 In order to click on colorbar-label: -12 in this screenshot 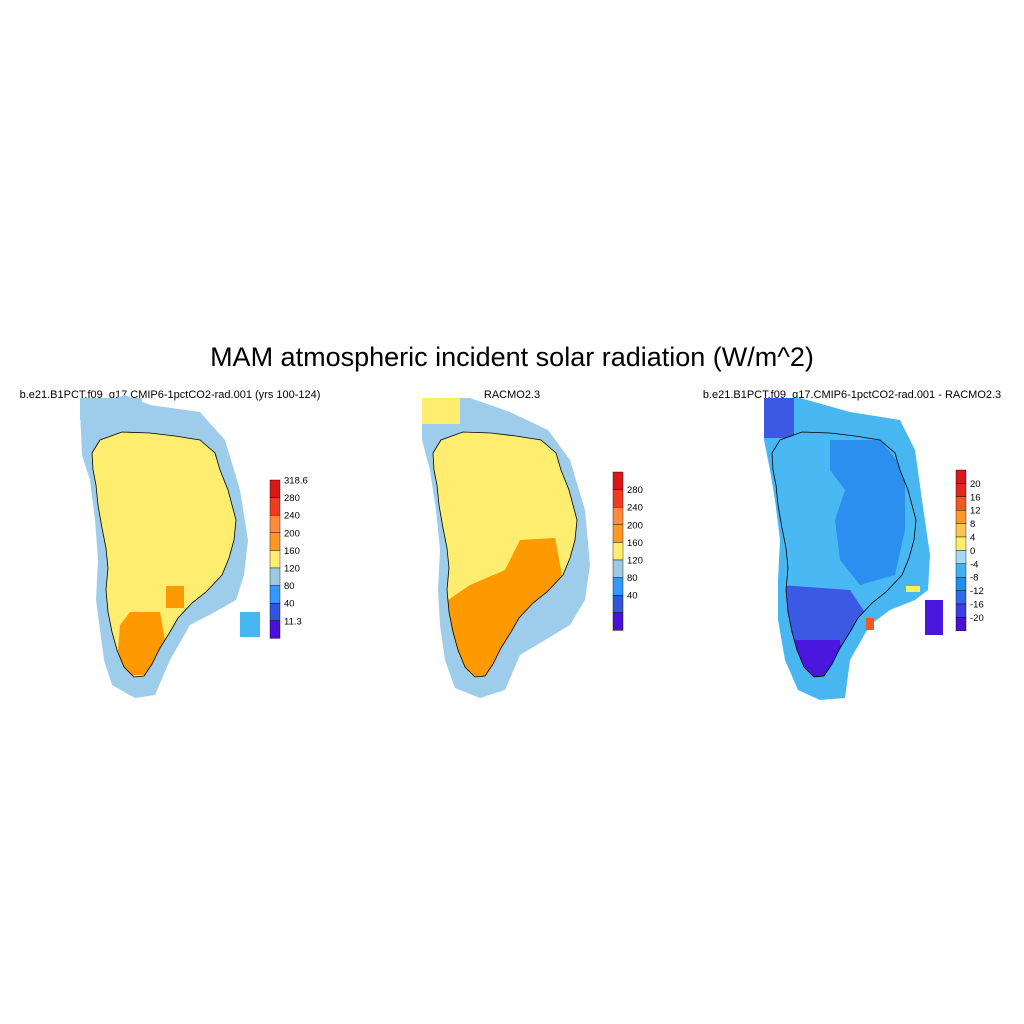, I will do `click(977, 591)`.